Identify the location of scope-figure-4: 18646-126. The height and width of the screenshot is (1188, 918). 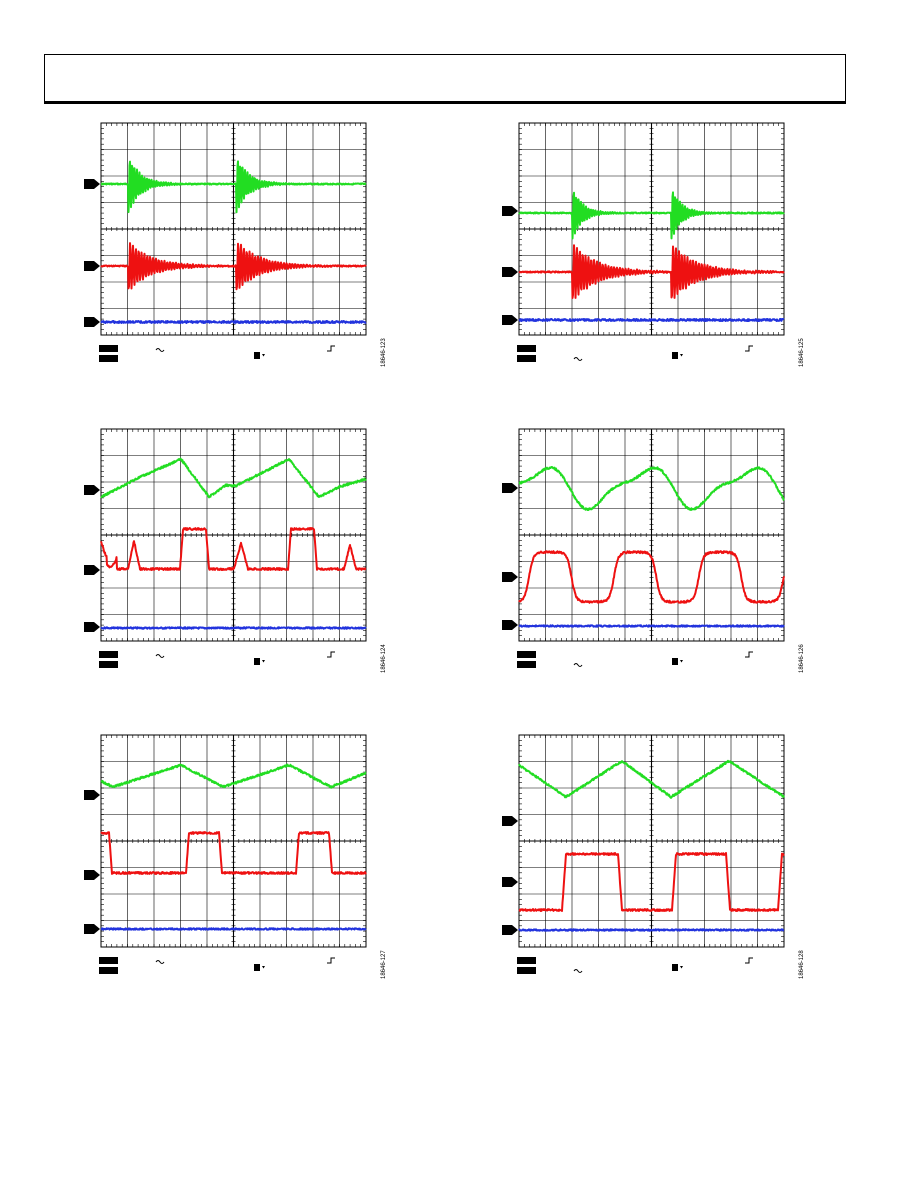
(653, 550).